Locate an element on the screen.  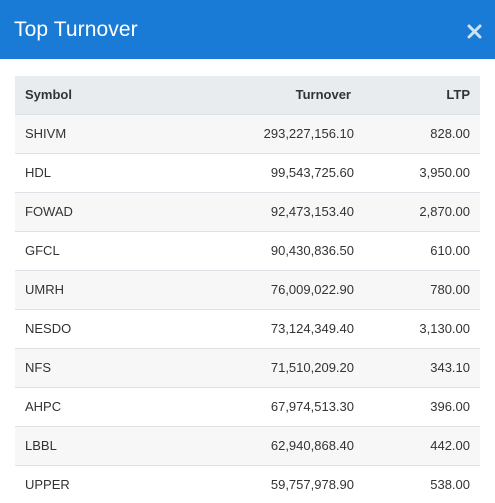
table-row: FOWAD 92,473,153.40 2,870.00 is located at coordinates (247, 211).